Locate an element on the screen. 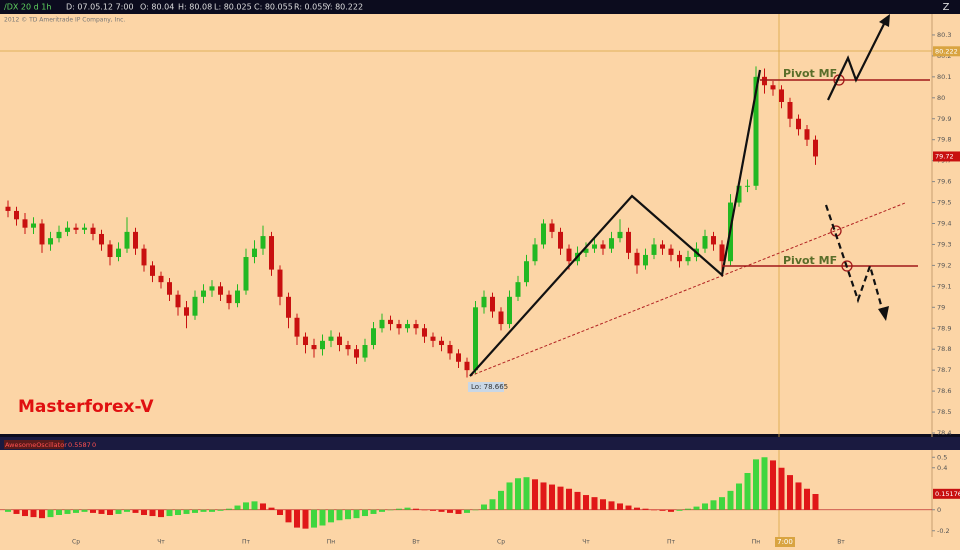 The image size is (960, 550). x-tick-label: Пн is located at coordinates (756, 542).